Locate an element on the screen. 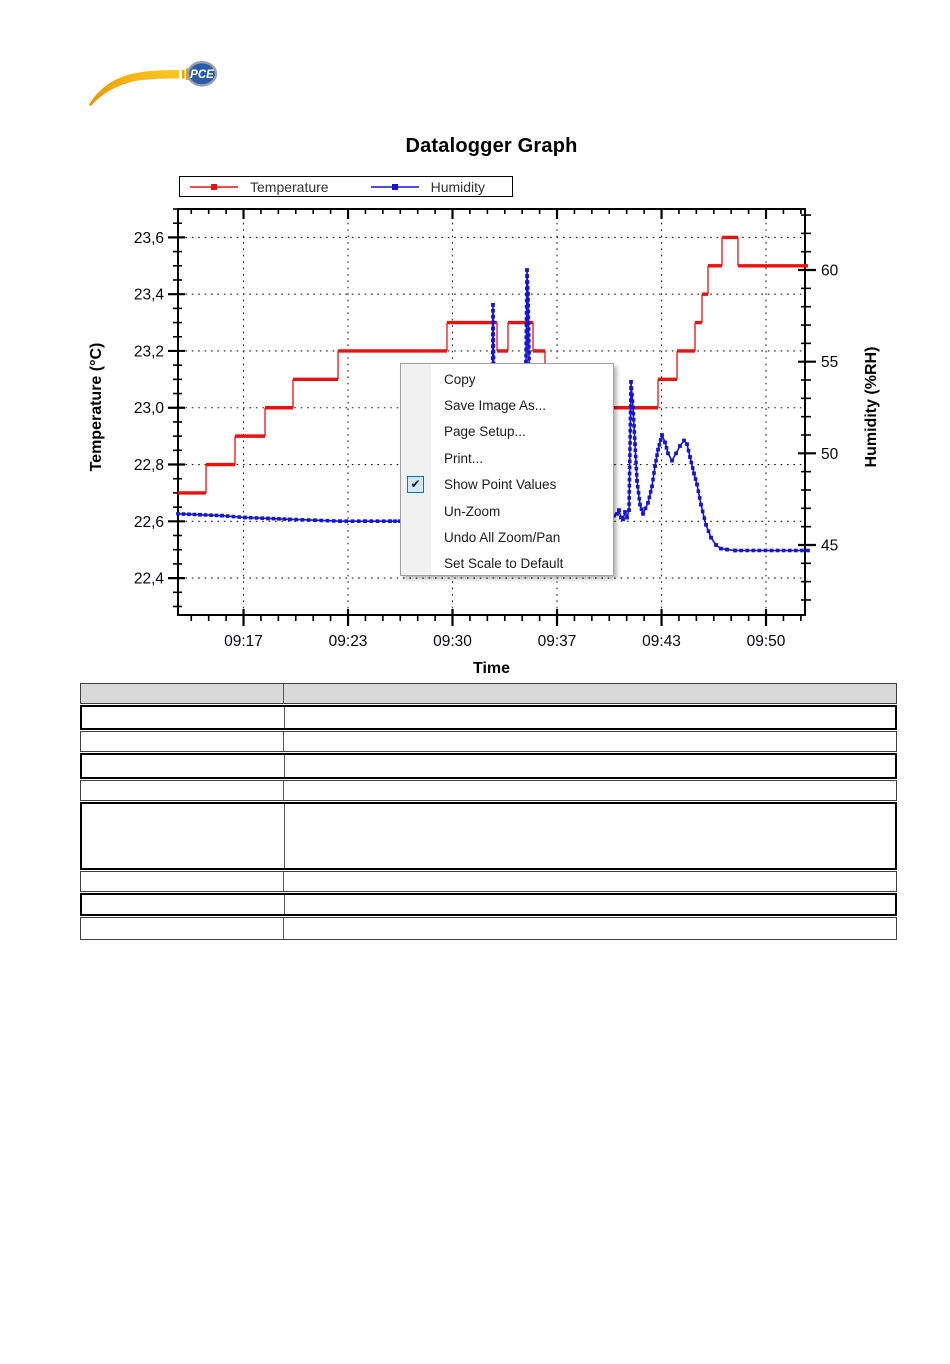 The image size is (950, 1364). tick-label-bottom: 09:23 is located at coordinates (348, 641).